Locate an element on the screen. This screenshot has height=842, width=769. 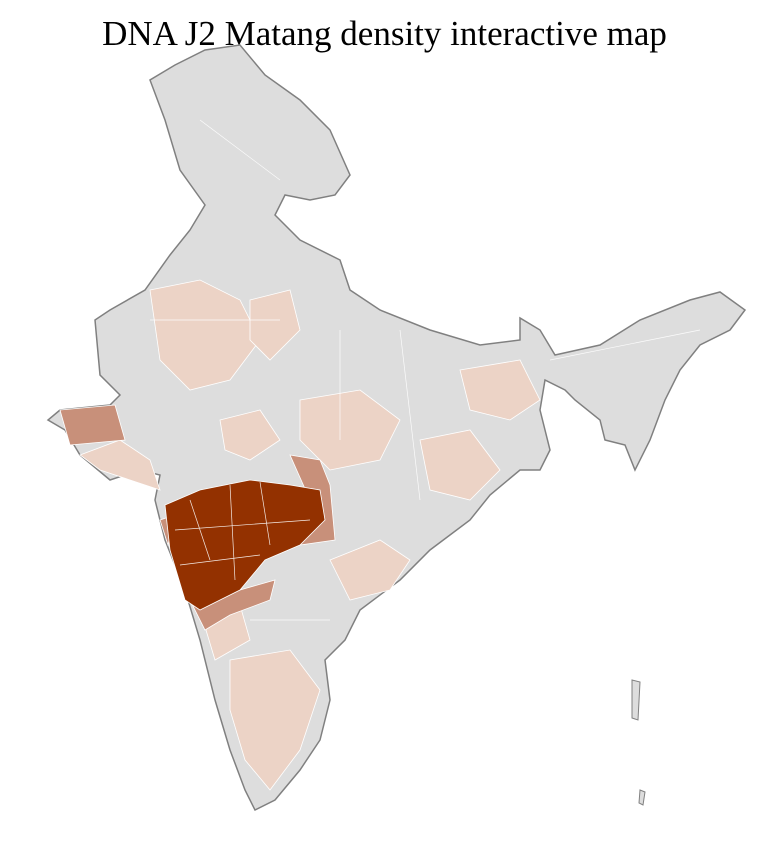
region-maharashtra is located at coordinates (245, 545).